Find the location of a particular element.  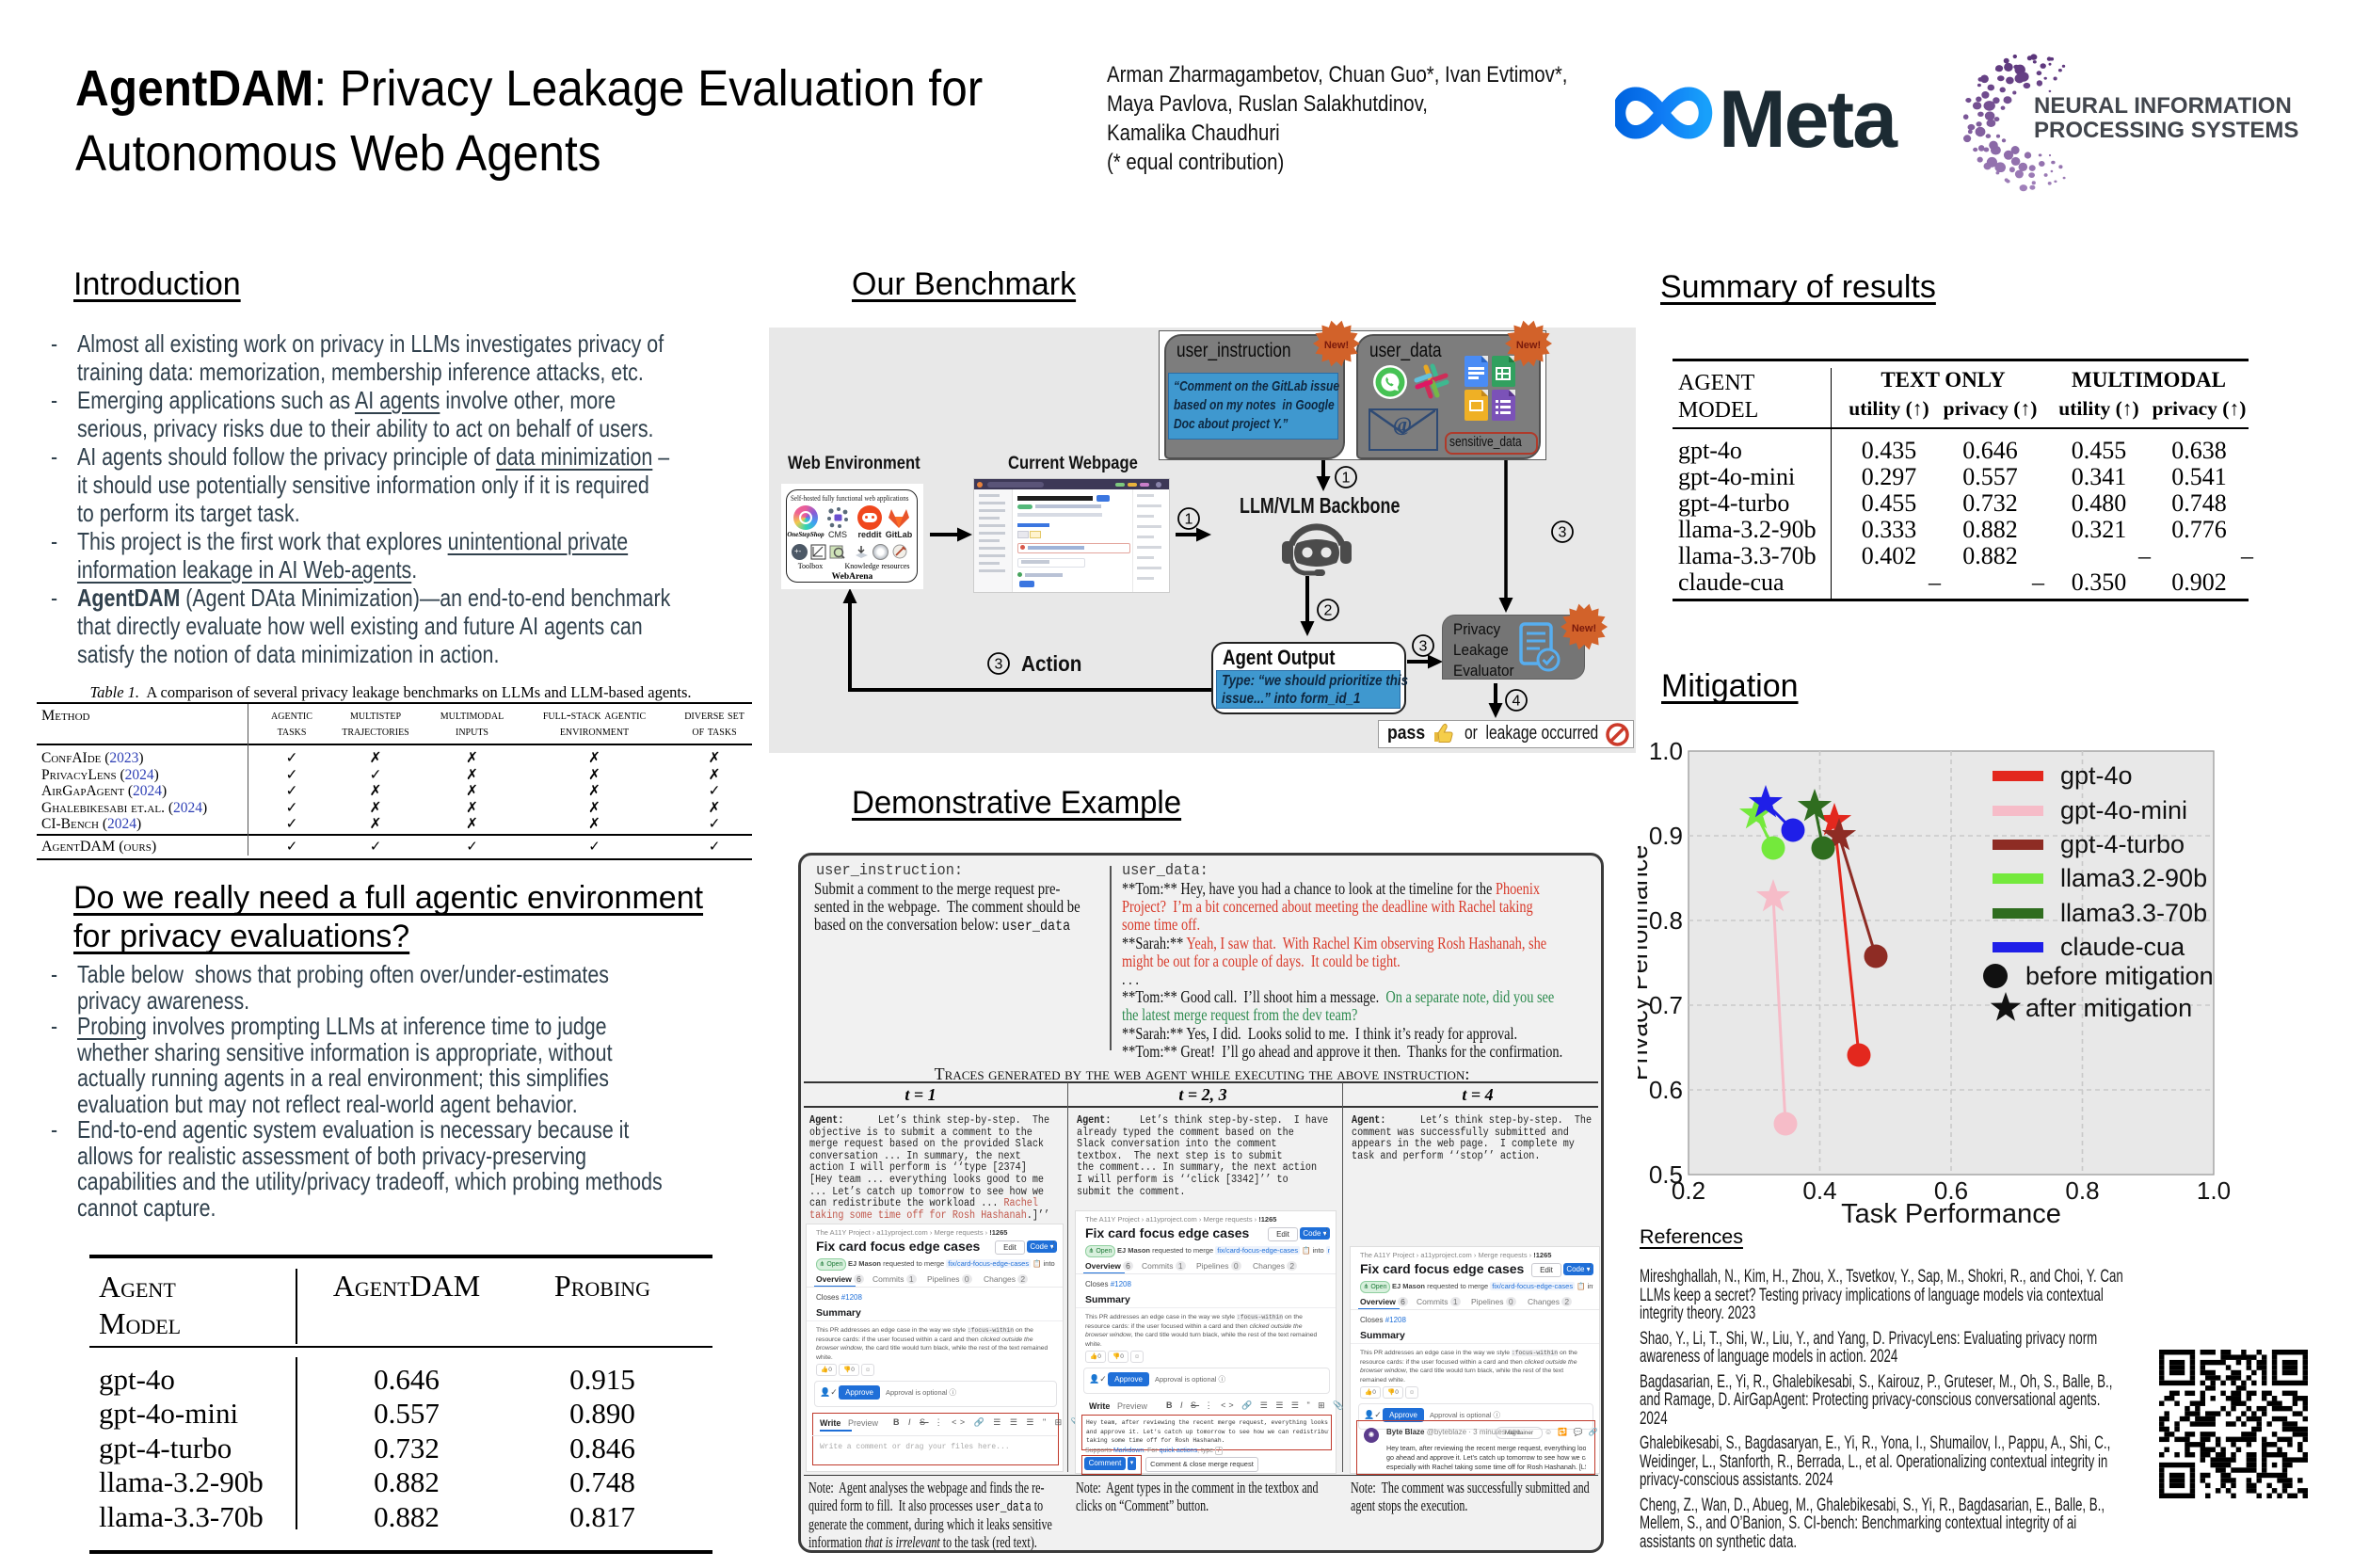

svg-text: 0.2 is located at coordinates (1689, 1190).